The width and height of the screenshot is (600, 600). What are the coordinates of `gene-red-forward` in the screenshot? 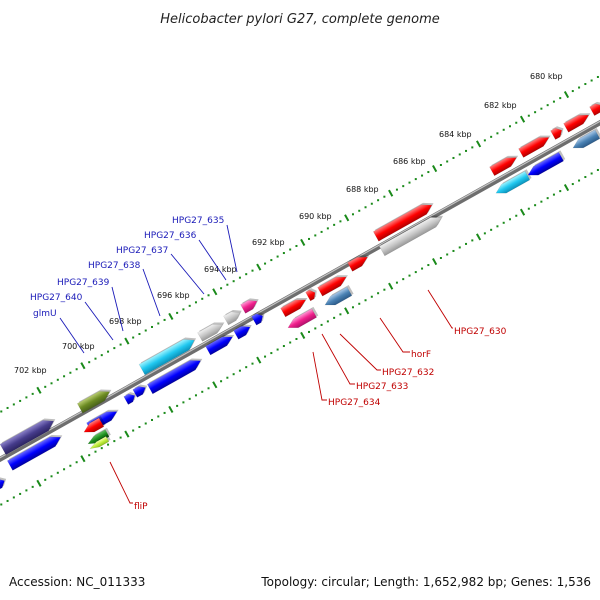 It's located at (577, 123).